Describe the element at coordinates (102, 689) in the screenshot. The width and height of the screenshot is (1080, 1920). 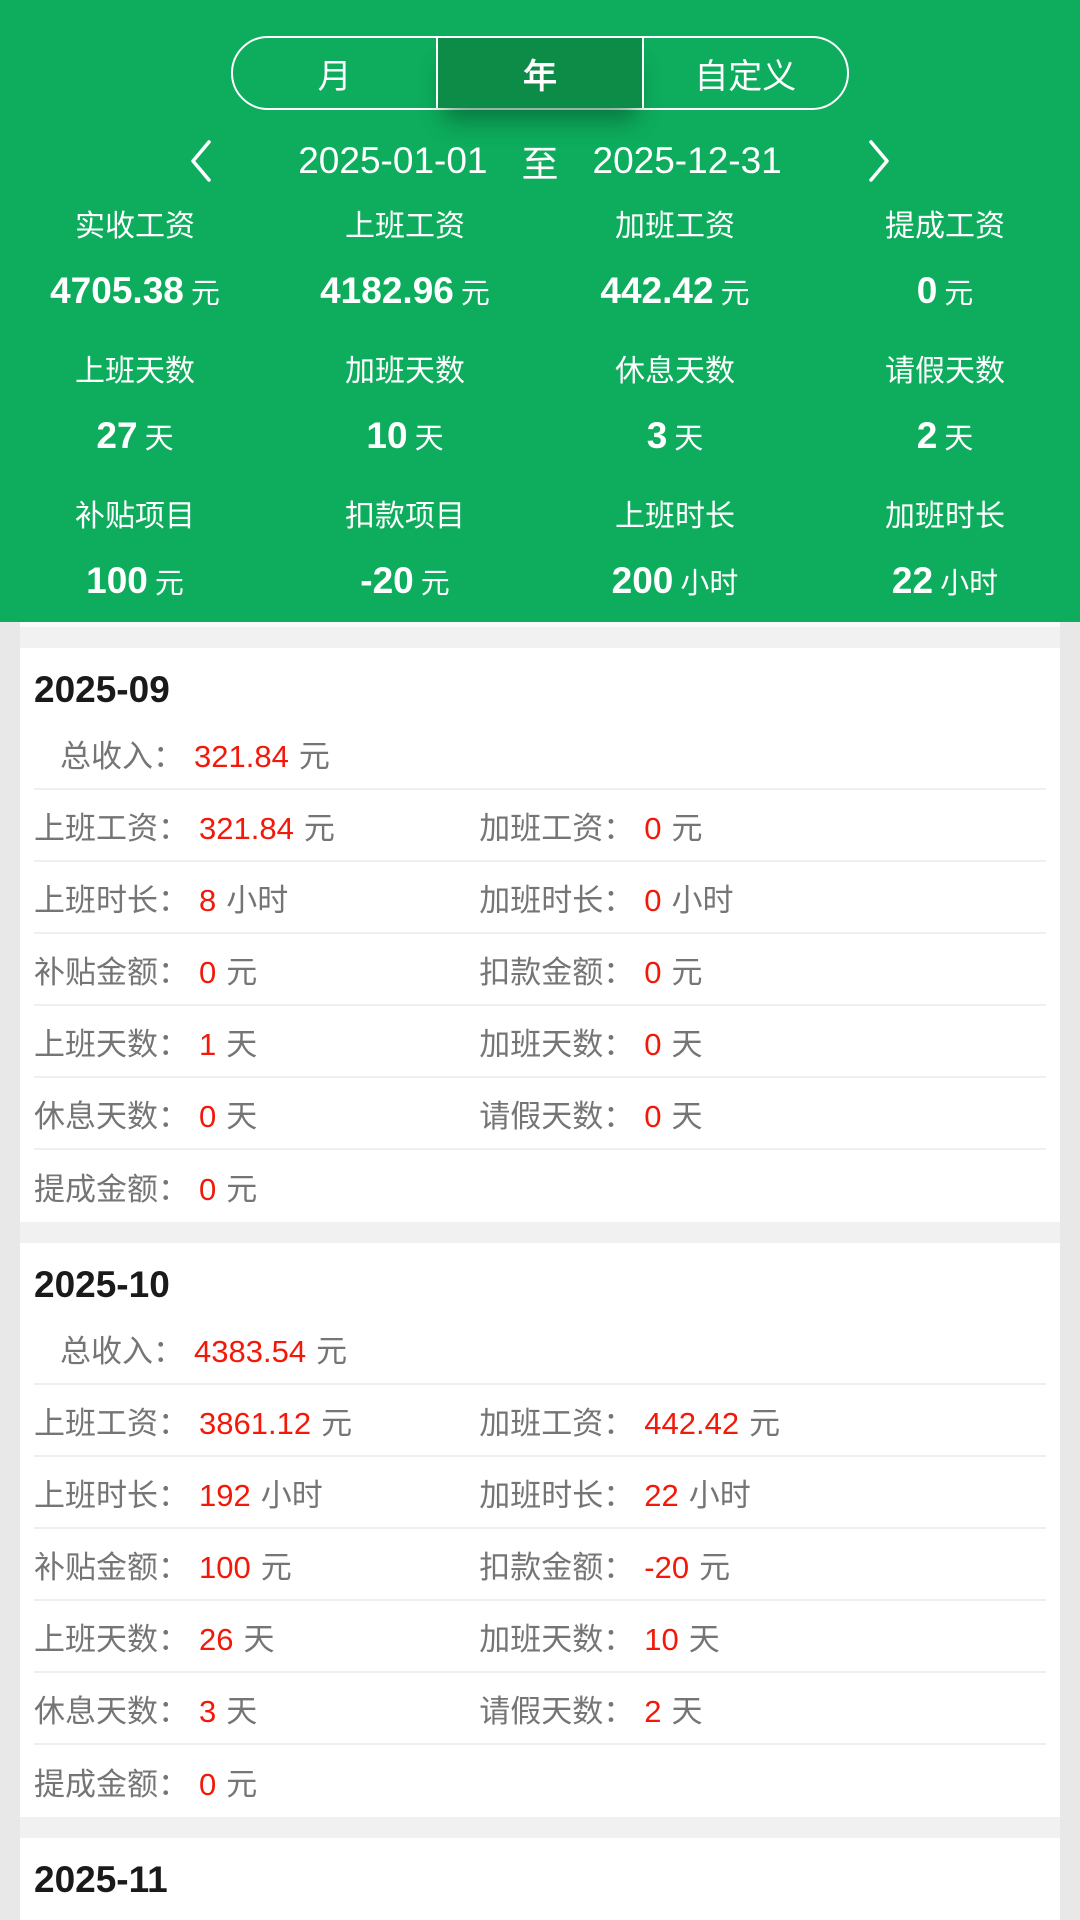
I see `month-title: 2025-09` at that location.